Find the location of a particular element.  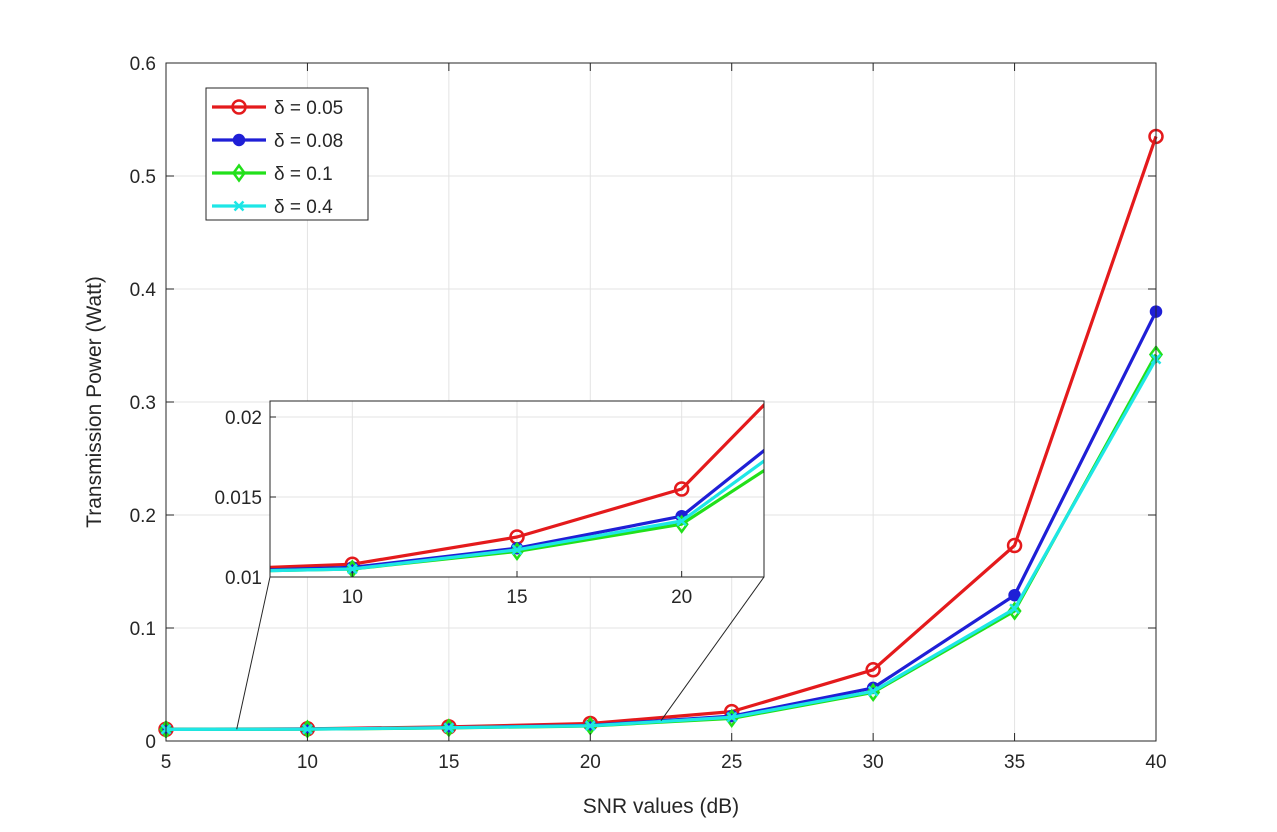

legend-label: δ = 0.05 is located at coordinates (308, 108).